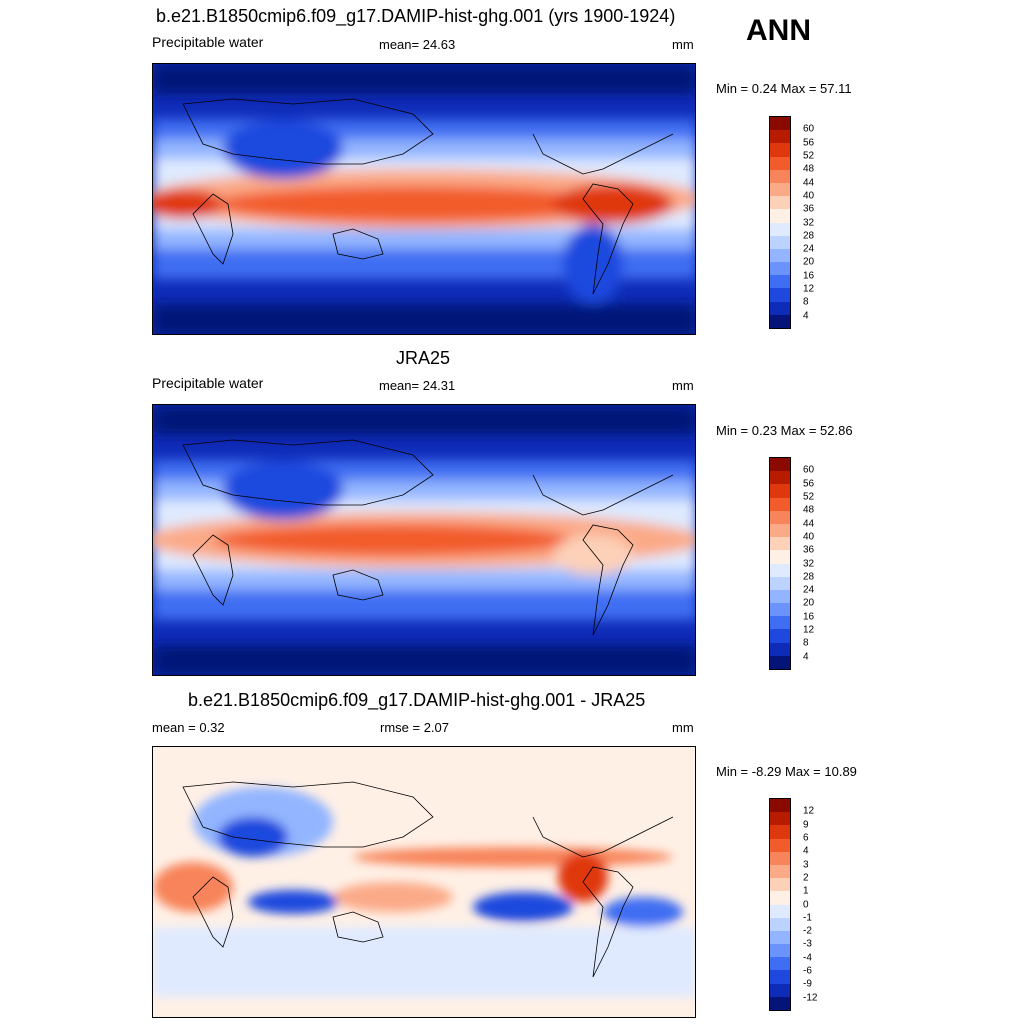  What do you see at coordinates (423, 358) in the screenshot?
I see `panel-2-title: JRA25` at bounding box center [423, 358].